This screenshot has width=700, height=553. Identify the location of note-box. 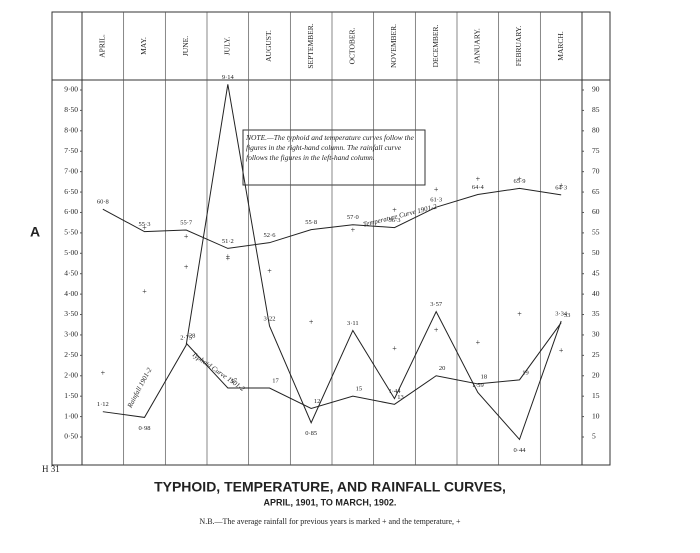
(334, 157).